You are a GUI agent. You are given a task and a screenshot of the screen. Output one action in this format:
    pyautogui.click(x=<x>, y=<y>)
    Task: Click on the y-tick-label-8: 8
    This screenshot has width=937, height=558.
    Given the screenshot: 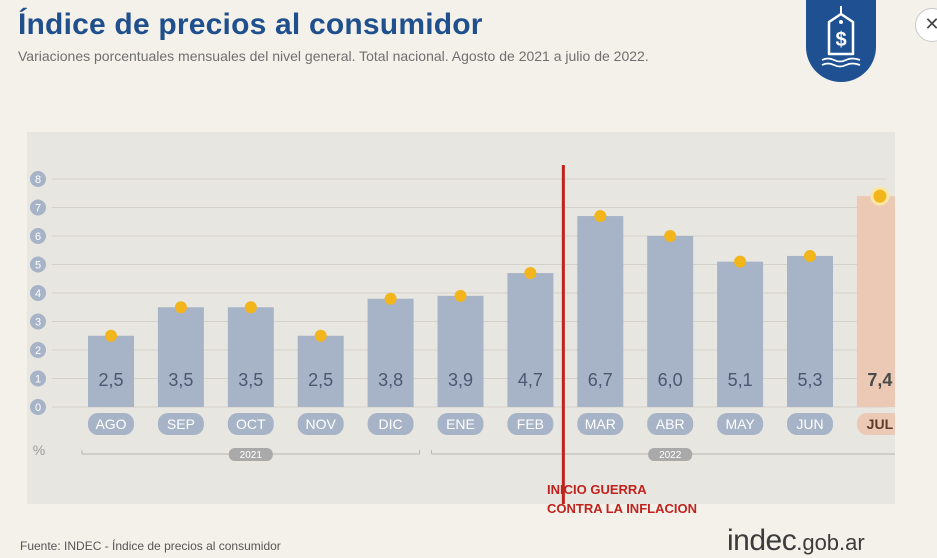 What is the action you would take?
    pyautogui.click(x=38, y=180)
    